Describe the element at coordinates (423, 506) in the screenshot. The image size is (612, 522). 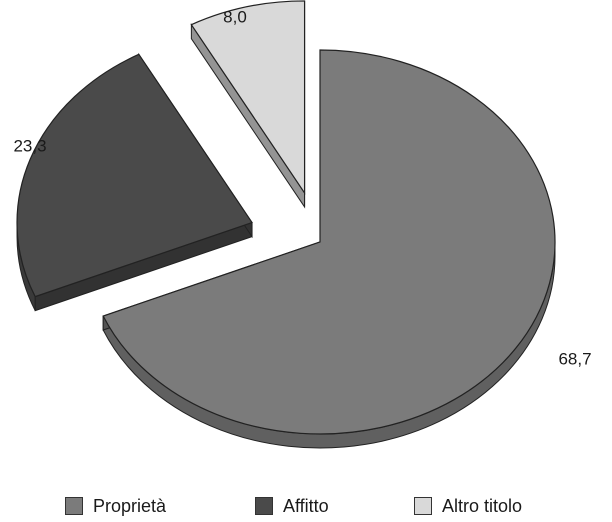
I see `legend-swatch-altro-titolo` at that location.